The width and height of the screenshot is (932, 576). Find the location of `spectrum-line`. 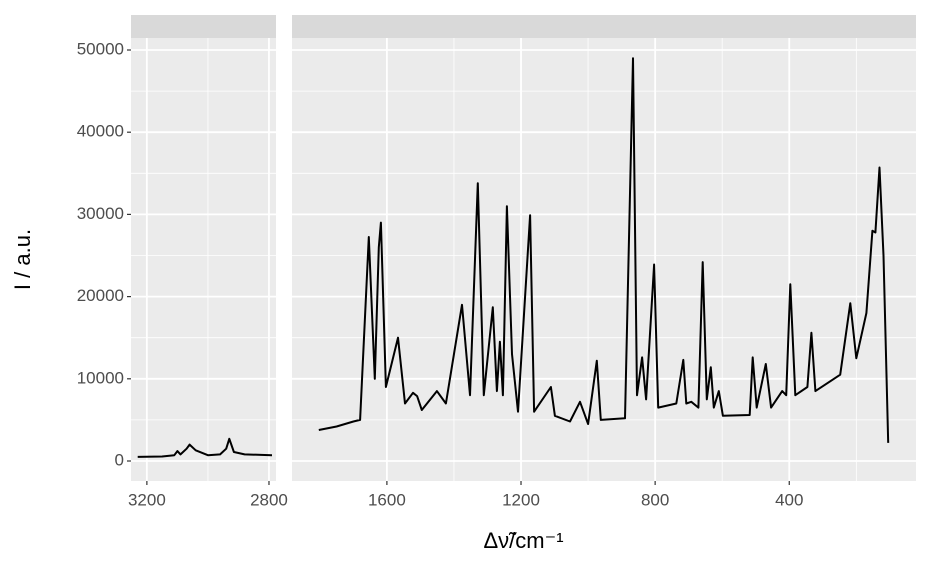

spectrum-line is located at coordinates (205, 447).